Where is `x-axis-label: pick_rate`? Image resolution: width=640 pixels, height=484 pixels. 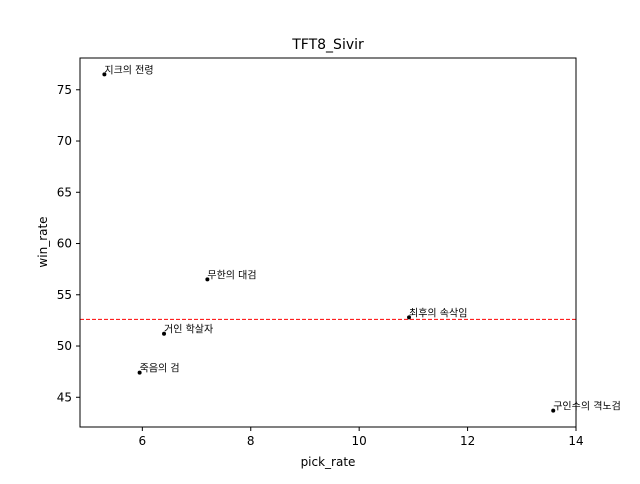
x-axis-label: pick_rate is located at coordinates (328, 462).